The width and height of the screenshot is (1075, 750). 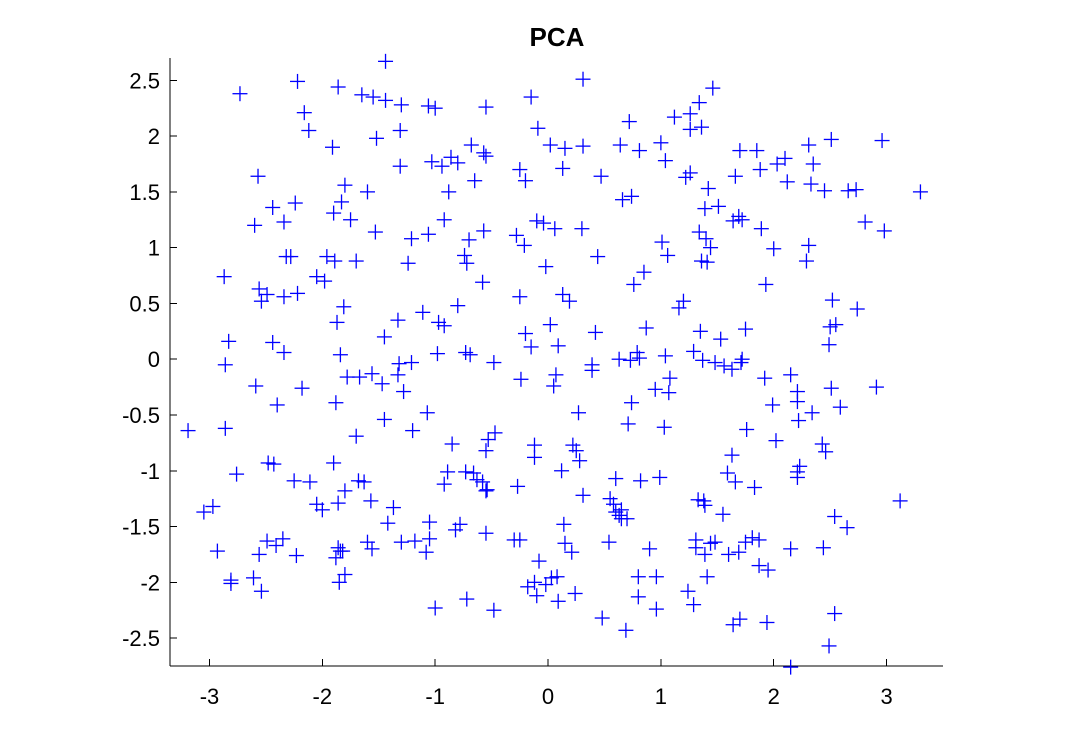 I want to click on y-tick-label: 2, so click(x=154, y=136).